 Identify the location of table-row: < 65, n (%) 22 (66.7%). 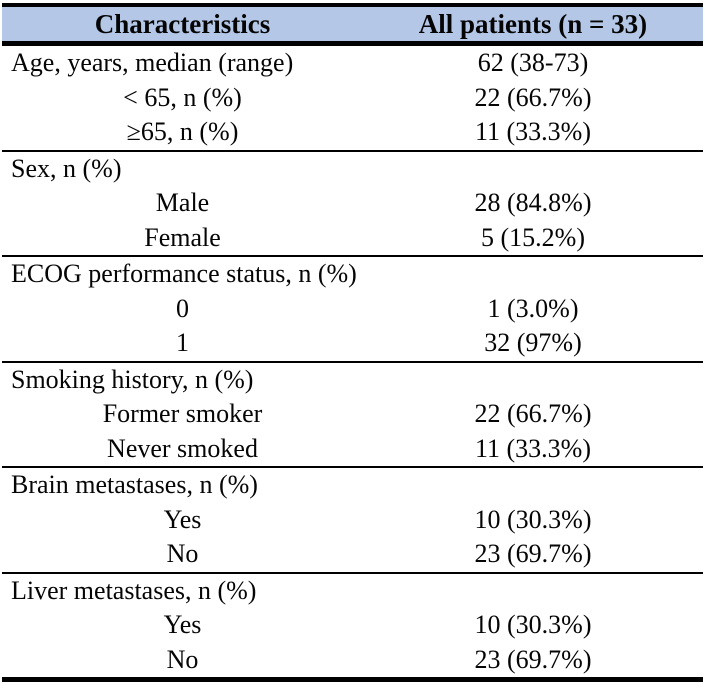
(352, 98).